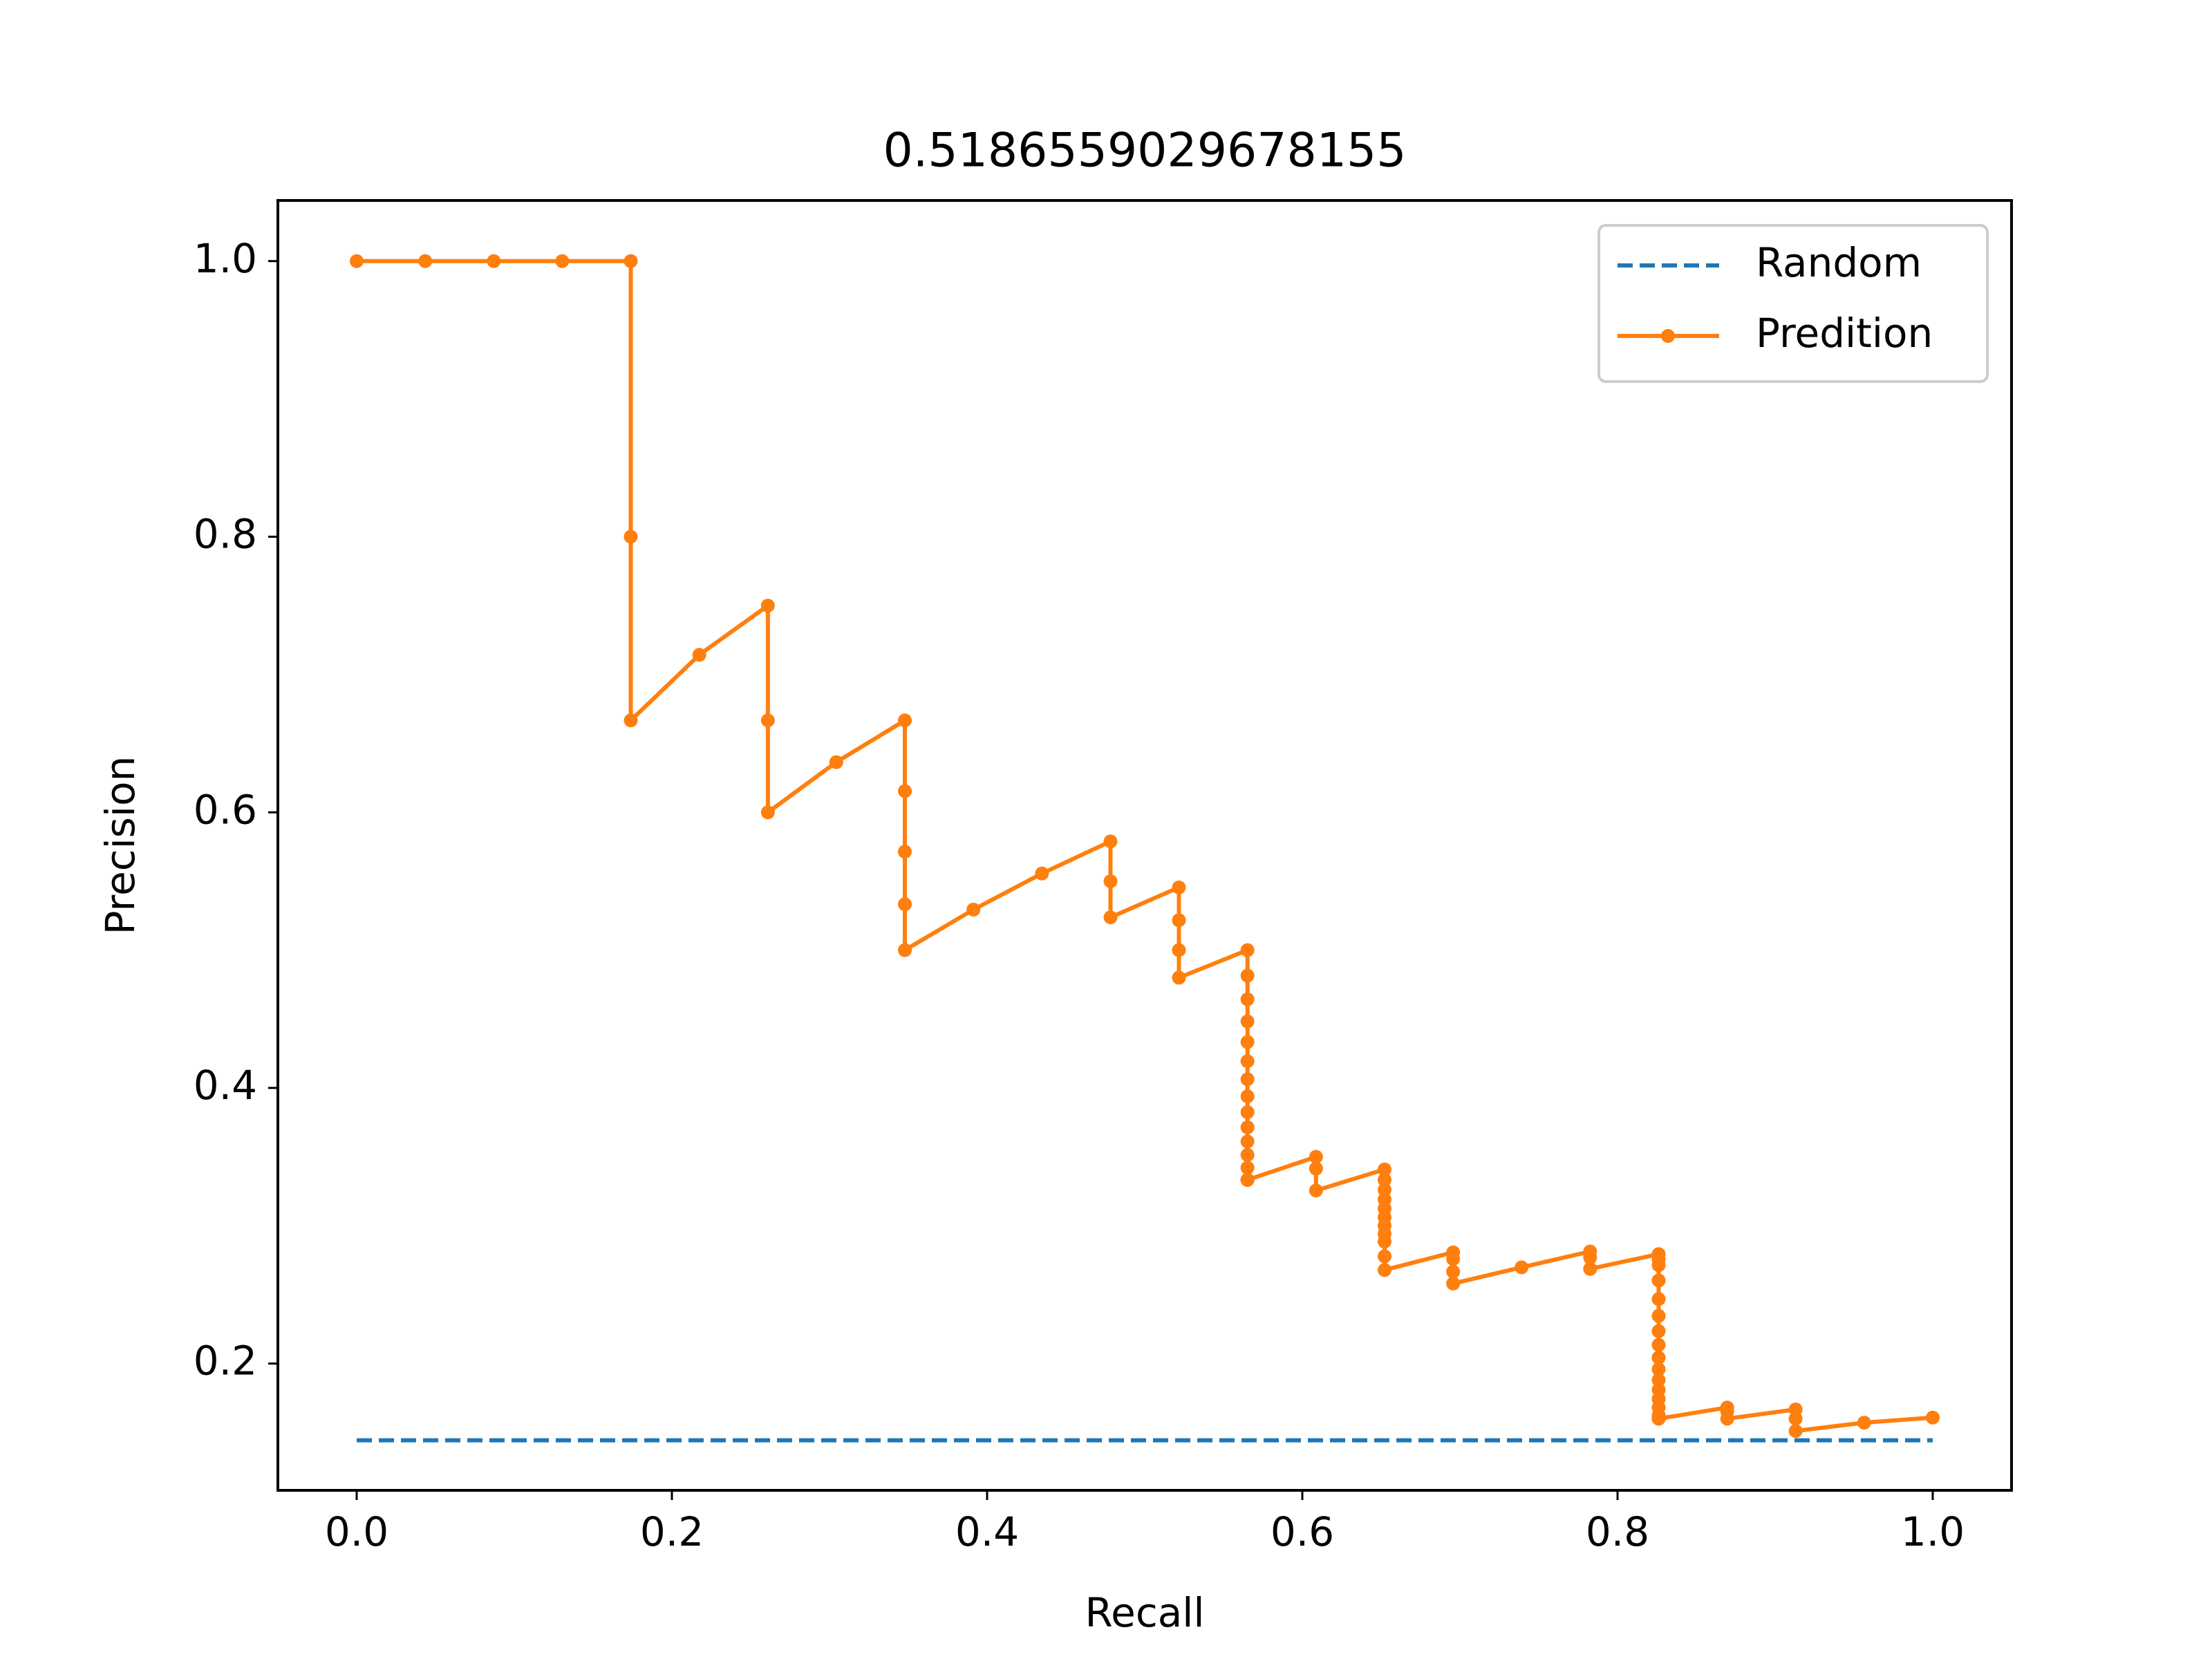 Image resolution: width=2212 pixels, height=1659 pixels. I want to click on x-tick-label: 0.0, so click(357, 1531).